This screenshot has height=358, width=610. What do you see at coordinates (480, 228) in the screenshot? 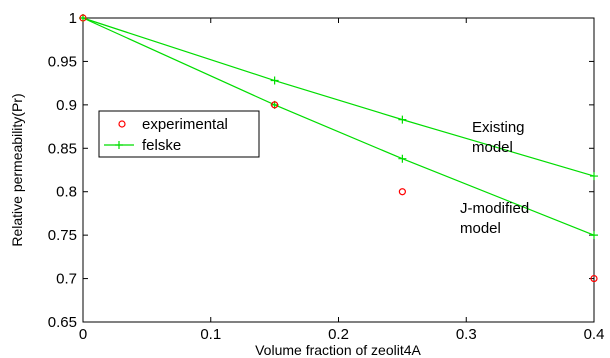
I see `annotation-jmodified-line2: model` at bounding box center [480, 228].